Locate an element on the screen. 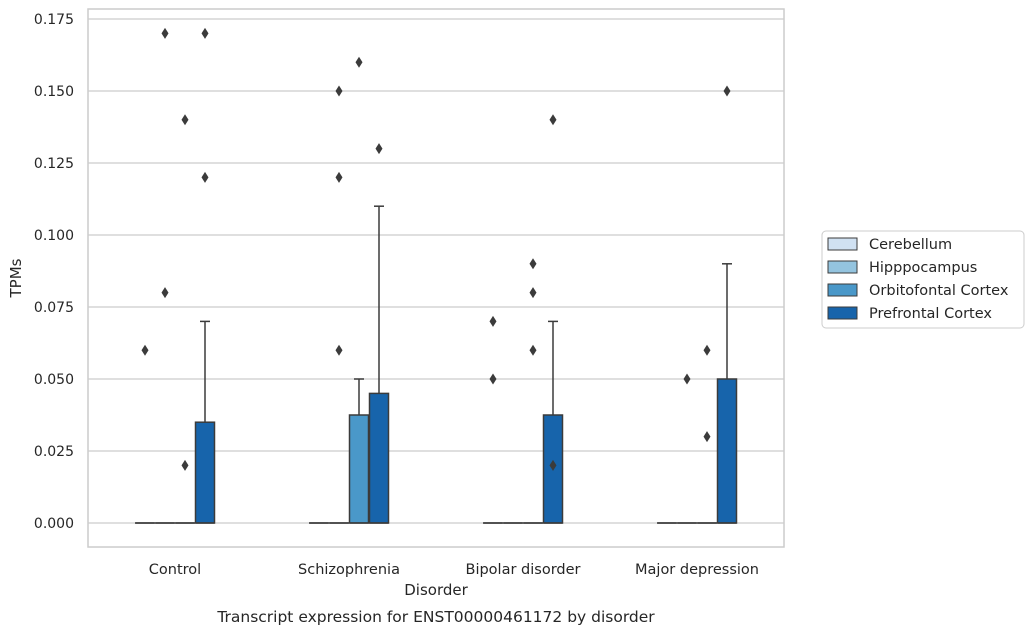 This screenshot has width=1033, height=638. legend-label: Prefrontal Cortex is located at coordinates (930, 314).